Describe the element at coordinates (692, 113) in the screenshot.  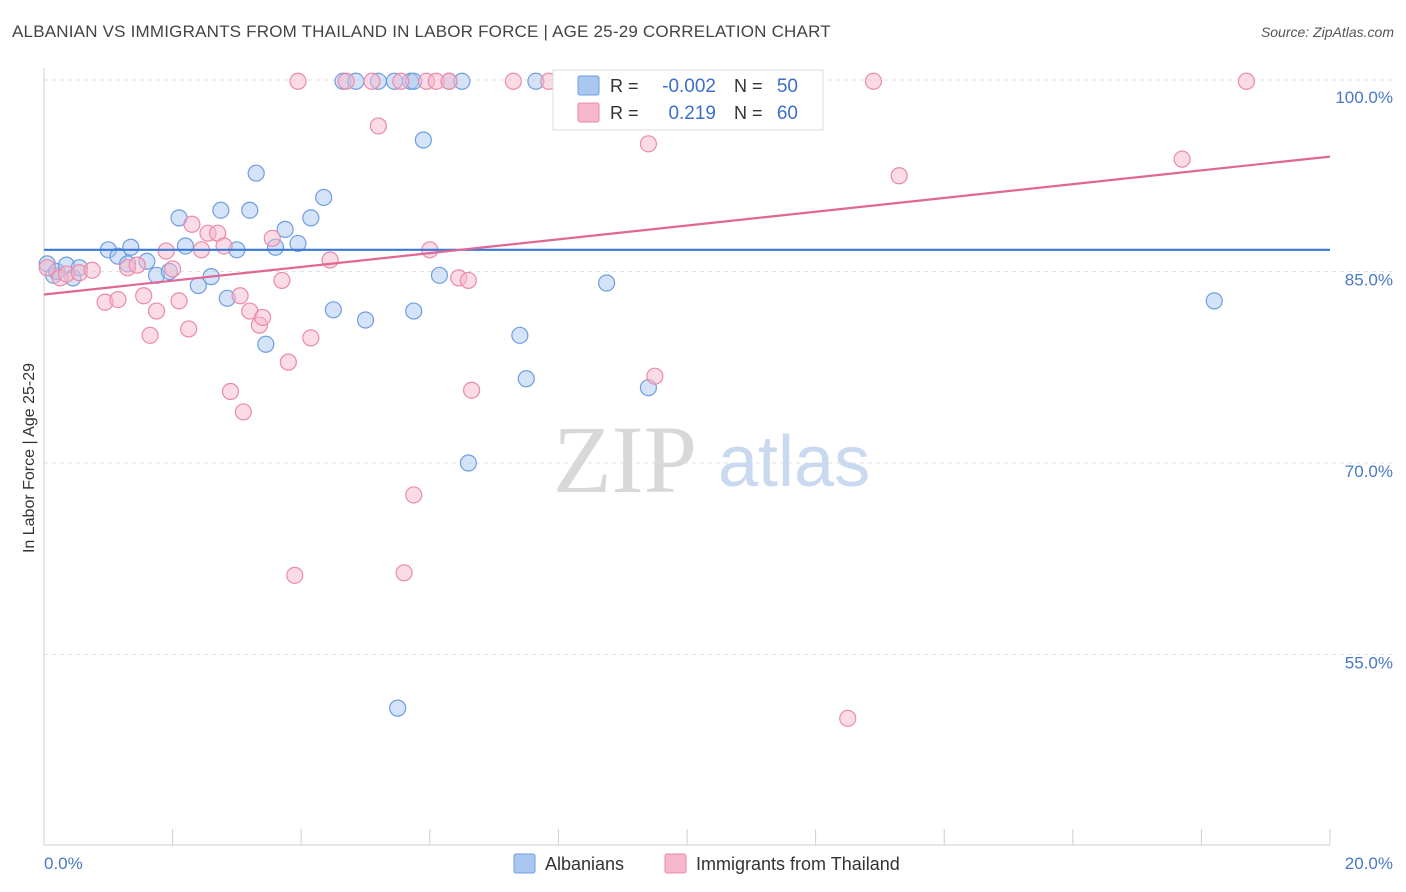
I see `legend-r-value-thailand: 0.219` at that location.